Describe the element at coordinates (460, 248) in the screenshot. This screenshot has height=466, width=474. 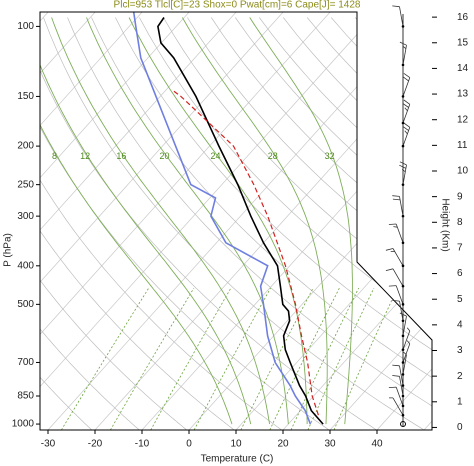
I see `height-tick-label: 7` at that location.